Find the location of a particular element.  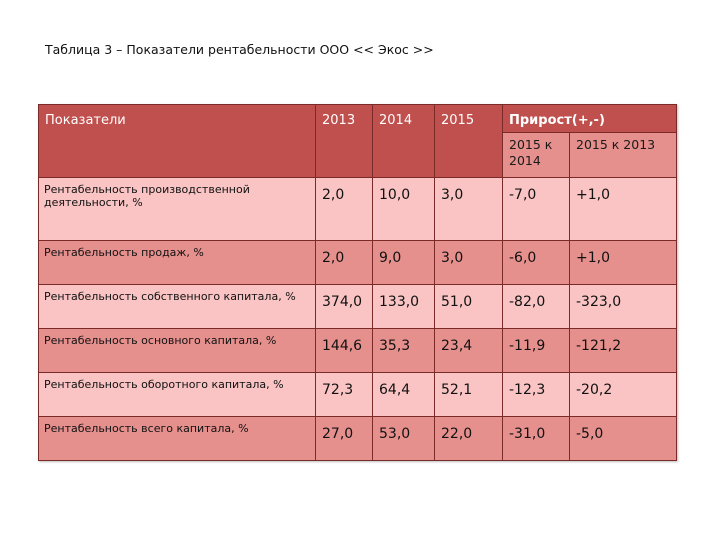

value-2015: 51,0 is located at coordinates (468, 306).